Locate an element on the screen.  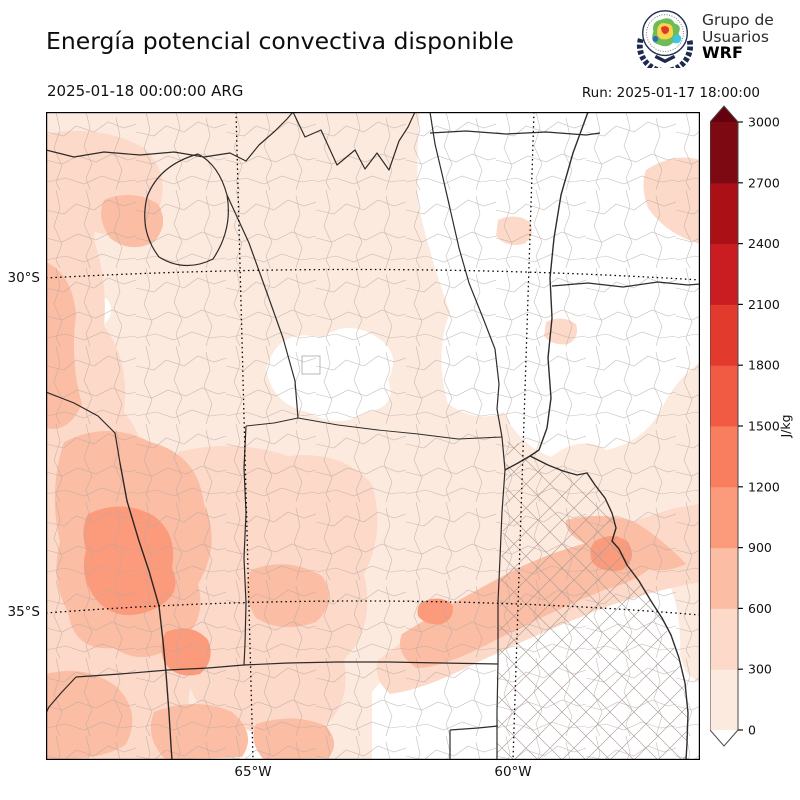
colorbar-tick-label: 2100 is located at coordinates (764, 304).